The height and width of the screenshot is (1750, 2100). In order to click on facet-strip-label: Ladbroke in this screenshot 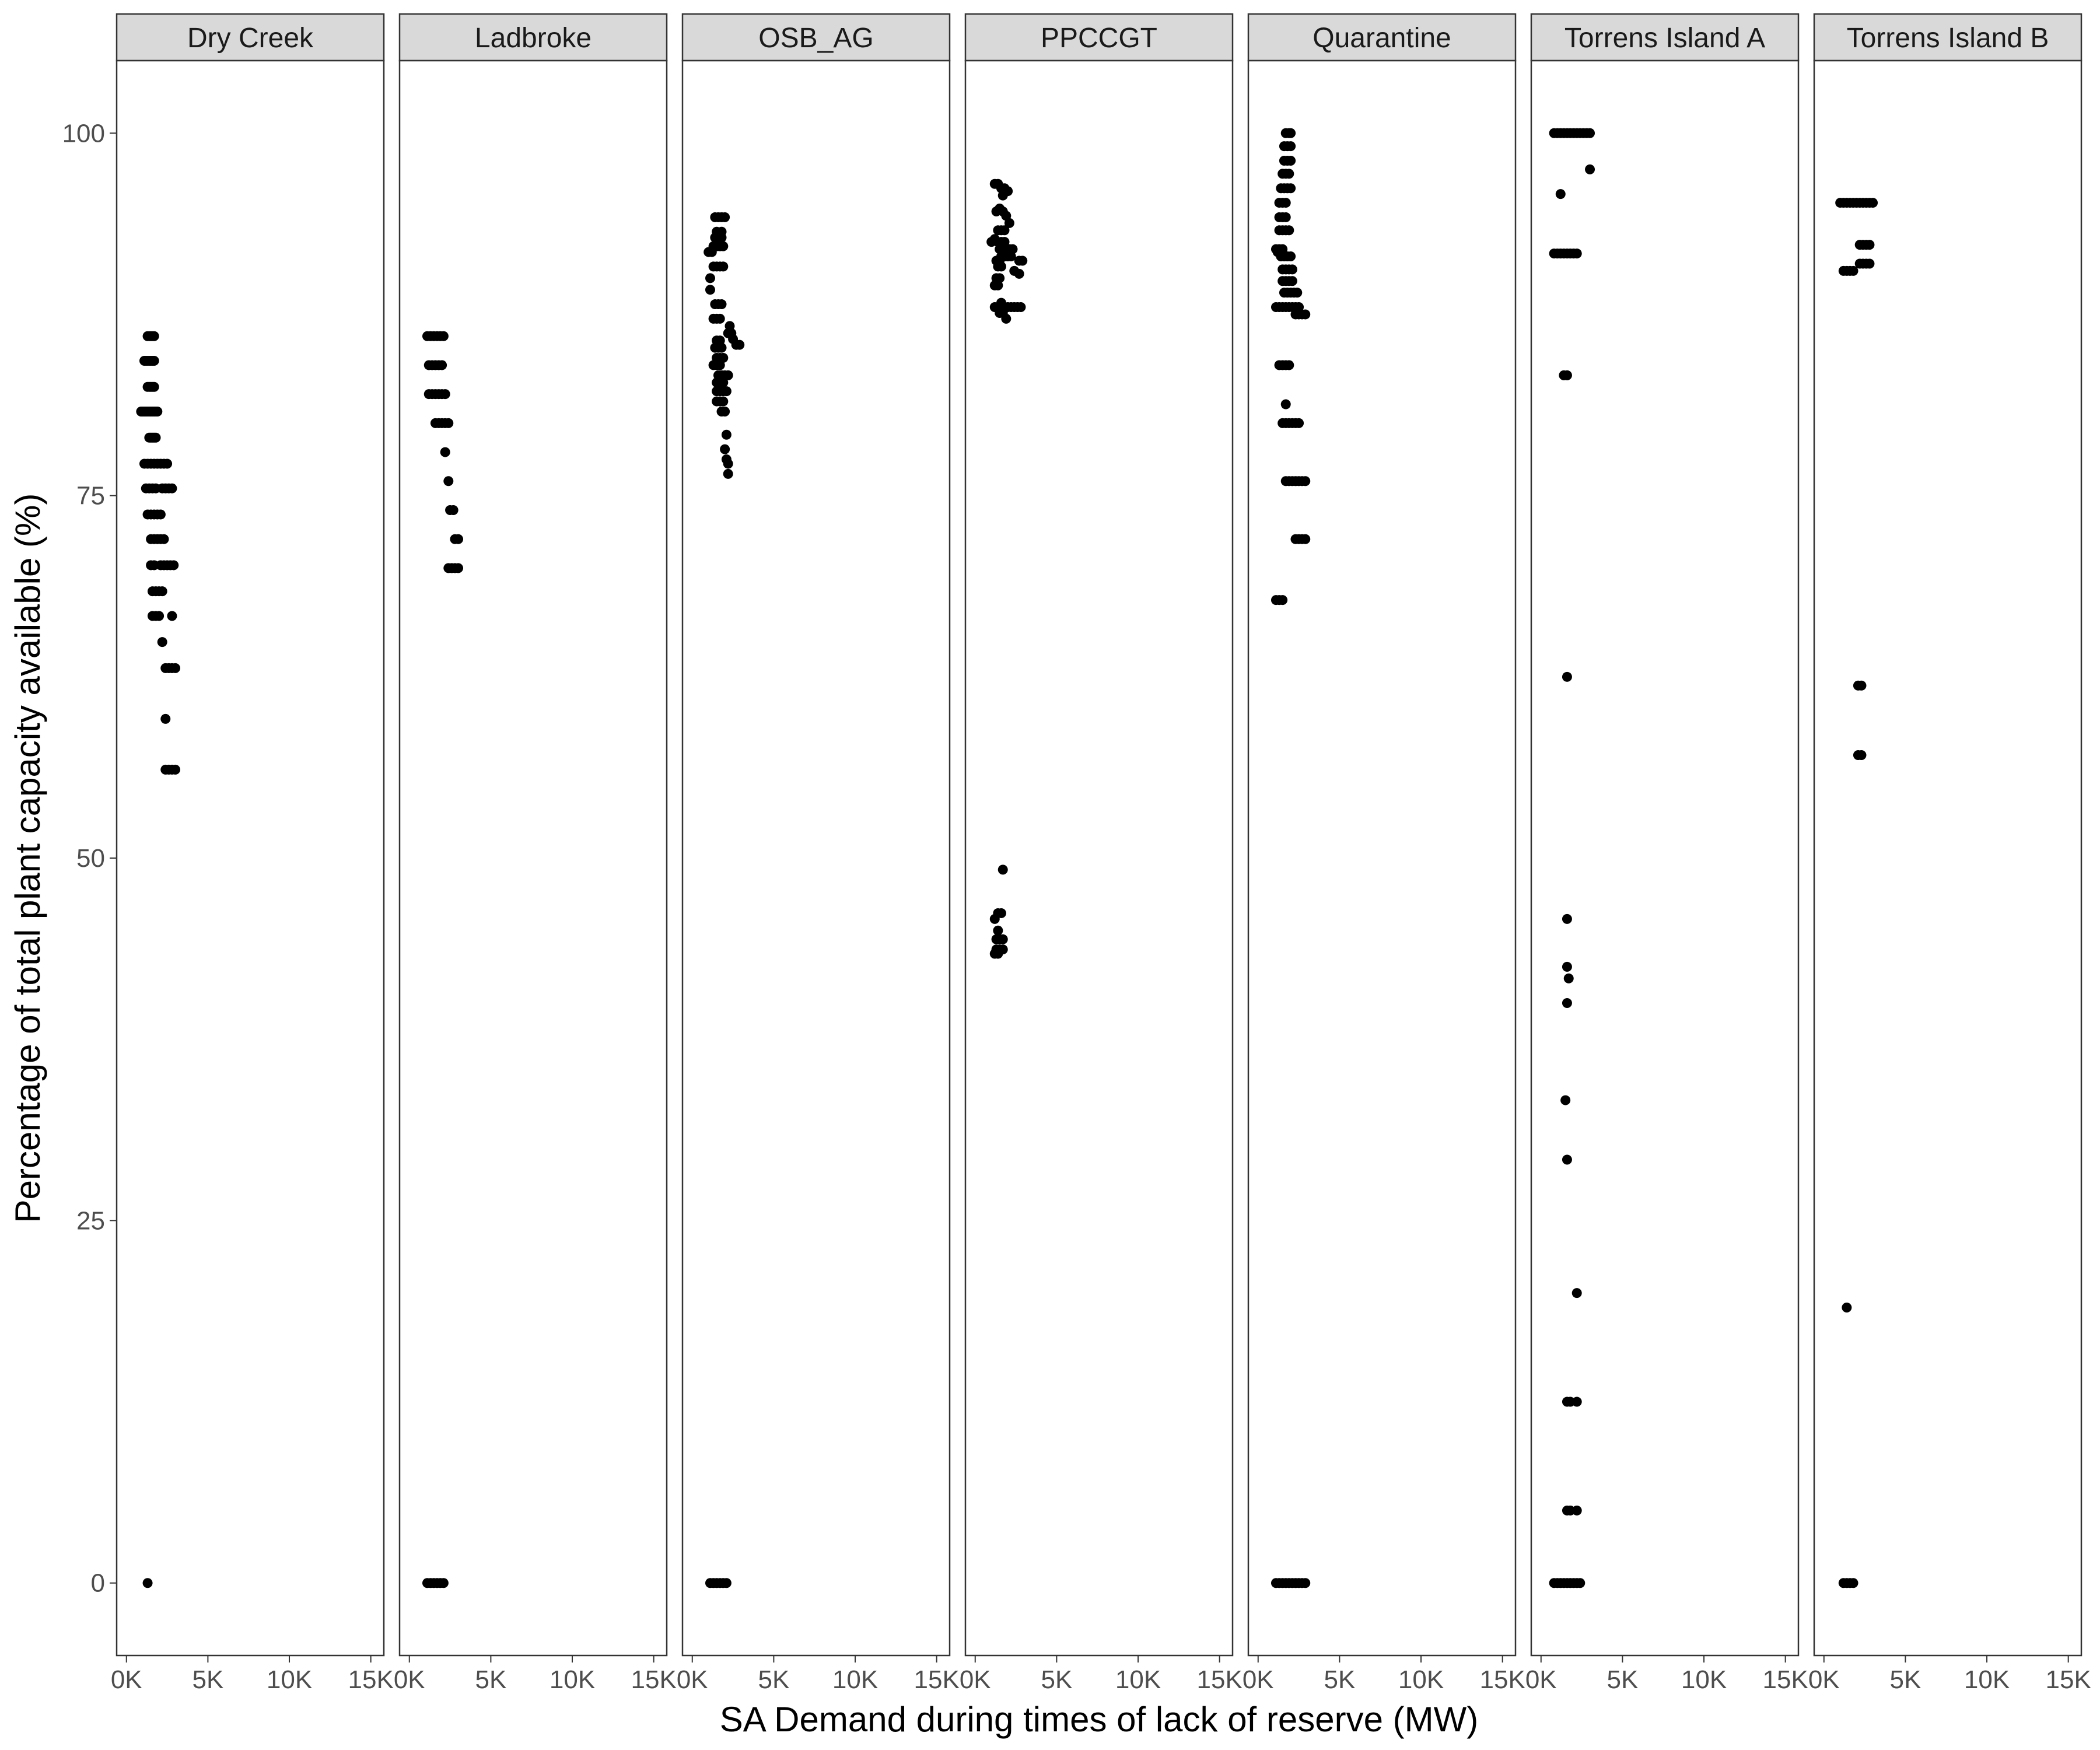, I will do `click(533, 38)`.